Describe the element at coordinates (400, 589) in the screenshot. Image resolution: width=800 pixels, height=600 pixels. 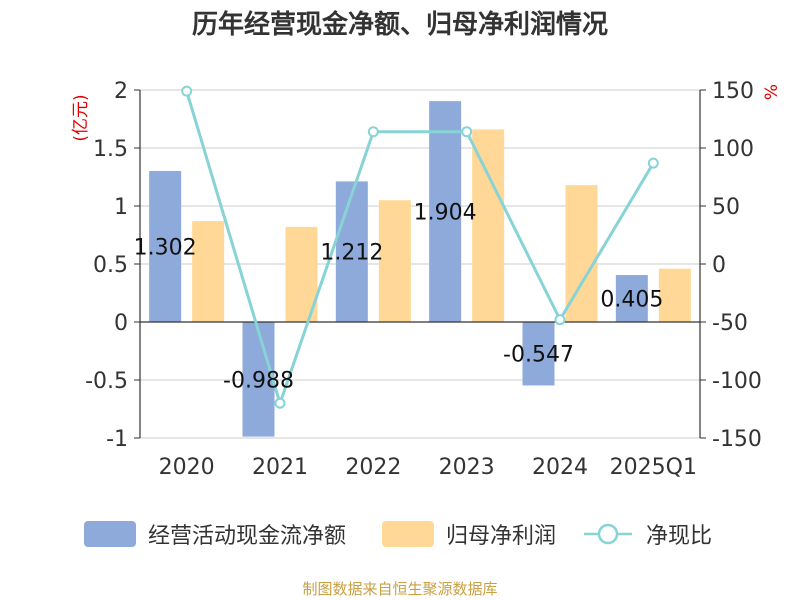
I see `source-footer: 制图数据来自恒生聚源数据库` at that location.